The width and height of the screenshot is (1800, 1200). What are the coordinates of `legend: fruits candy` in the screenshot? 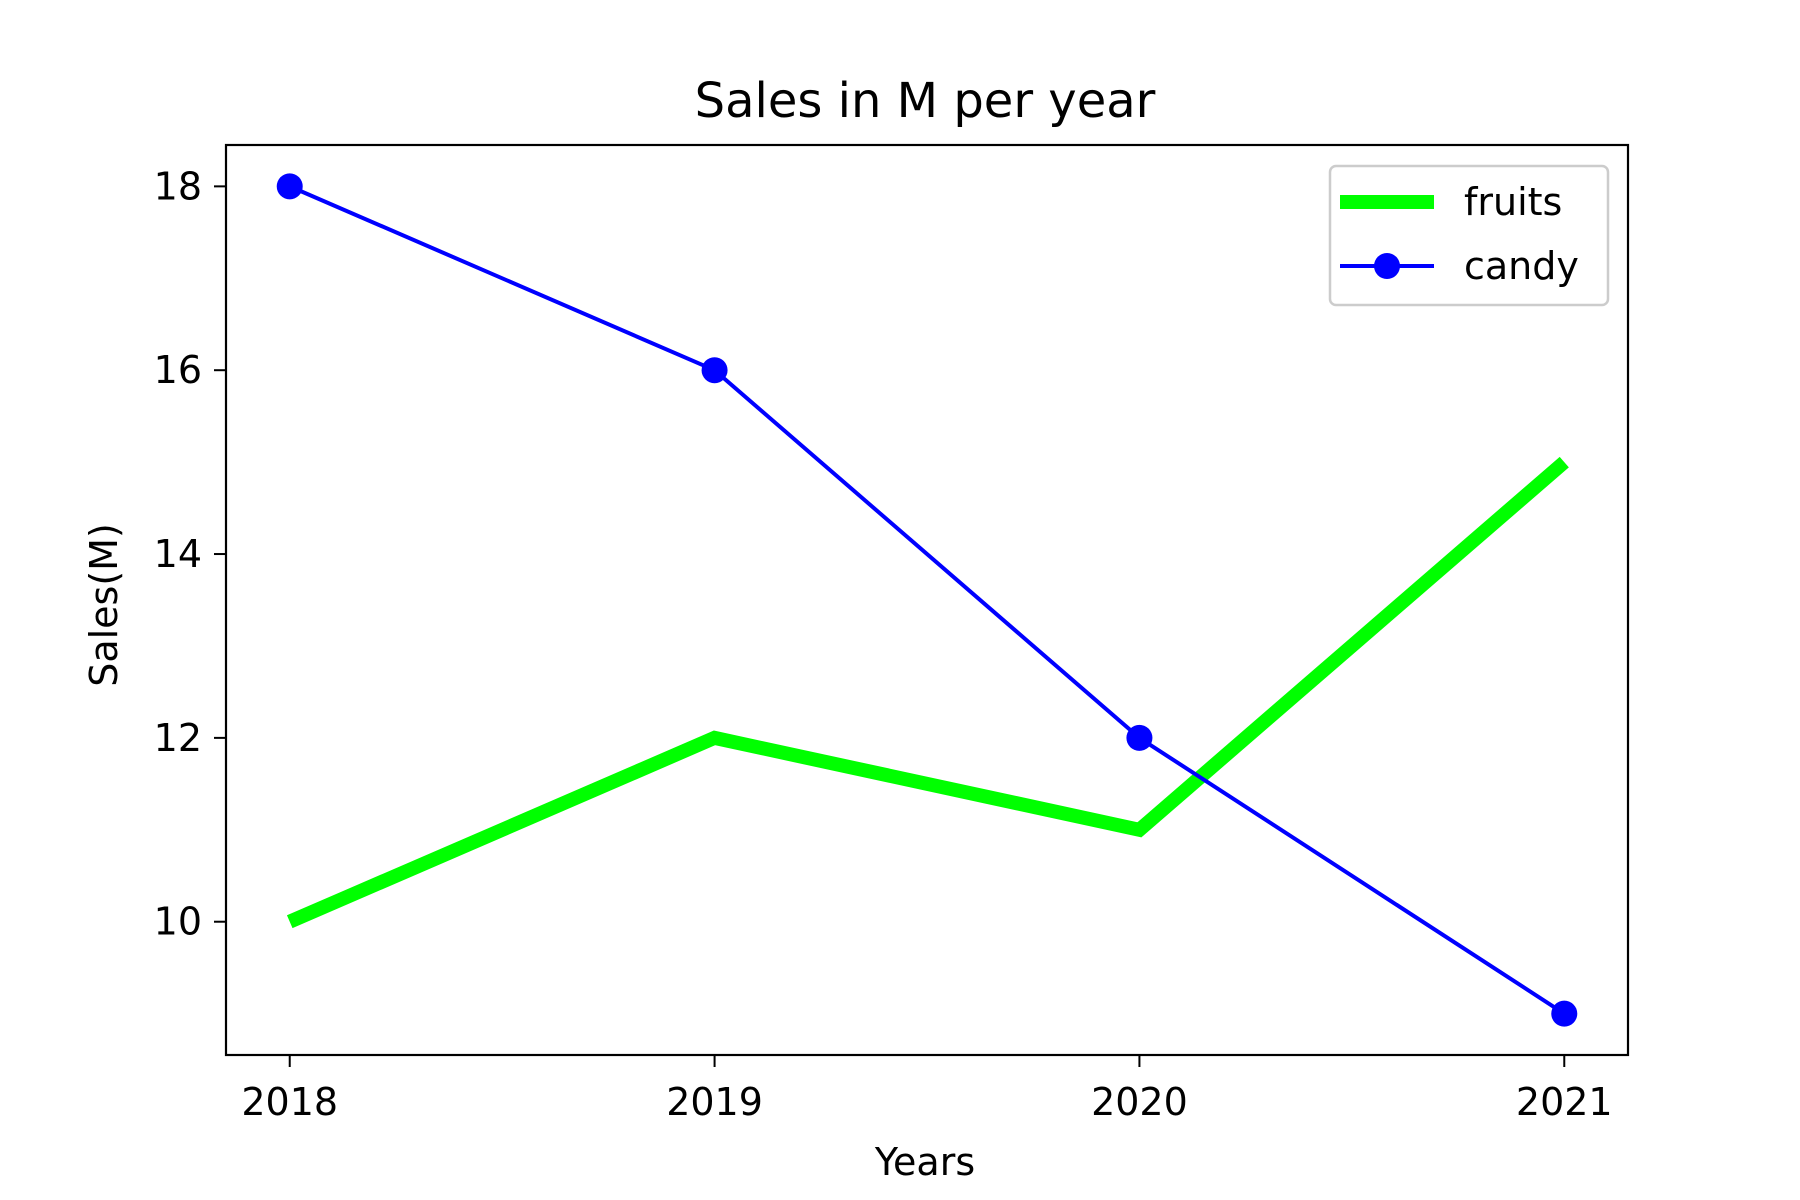 It's located at (1469, 235).